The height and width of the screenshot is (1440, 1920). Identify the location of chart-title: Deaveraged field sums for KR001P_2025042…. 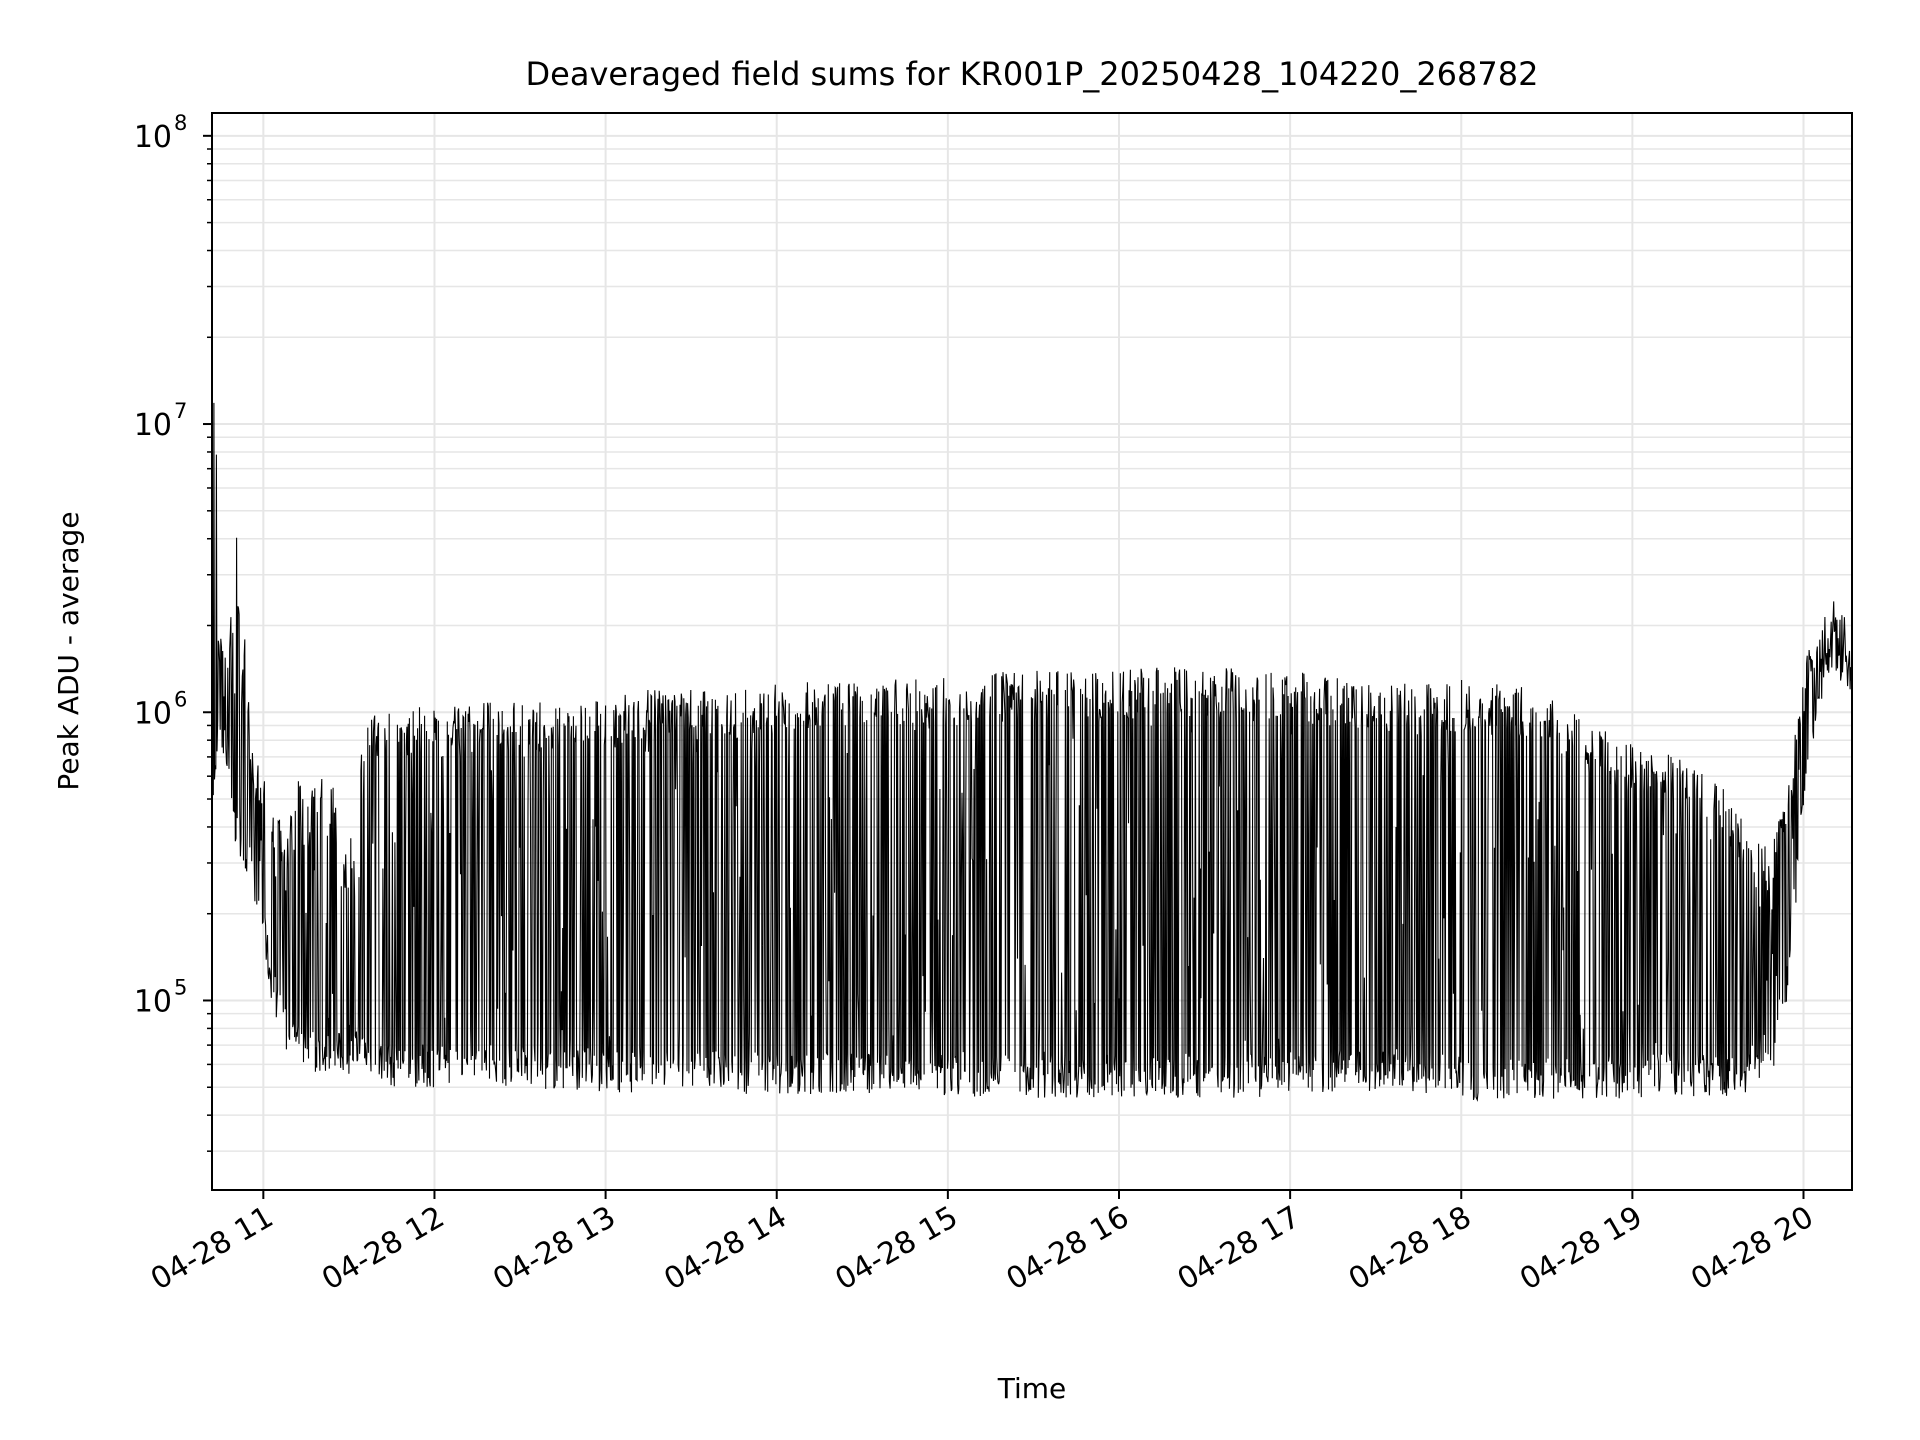
(1032, 74).